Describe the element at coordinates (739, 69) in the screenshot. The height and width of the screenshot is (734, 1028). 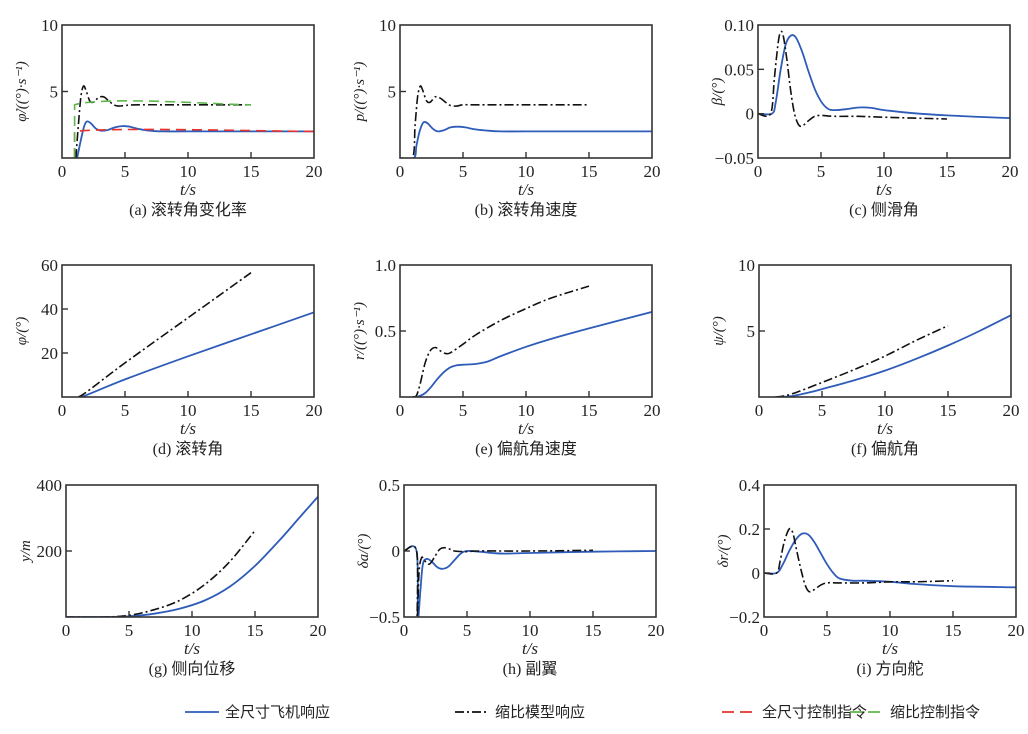
I see `y-tick-label: 0.05` at that location.